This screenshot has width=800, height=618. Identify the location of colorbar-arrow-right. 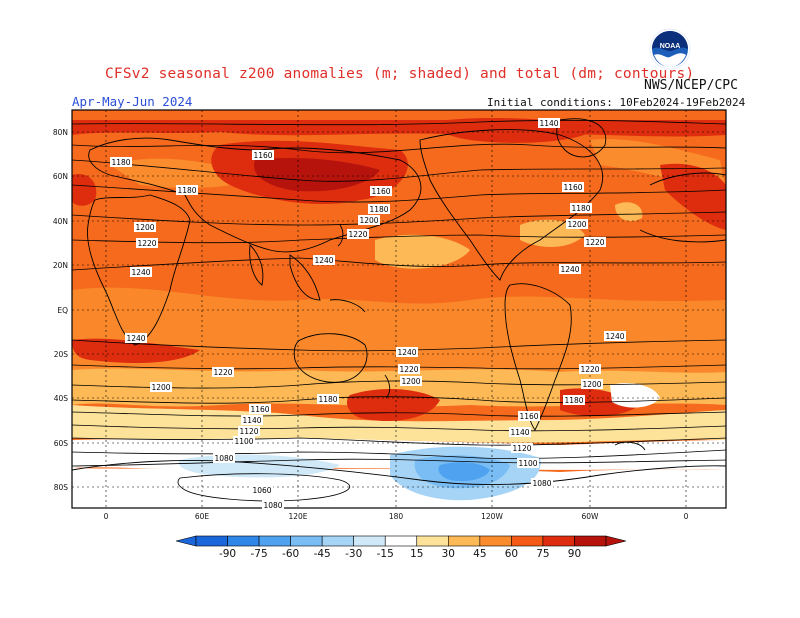
(616, 541).